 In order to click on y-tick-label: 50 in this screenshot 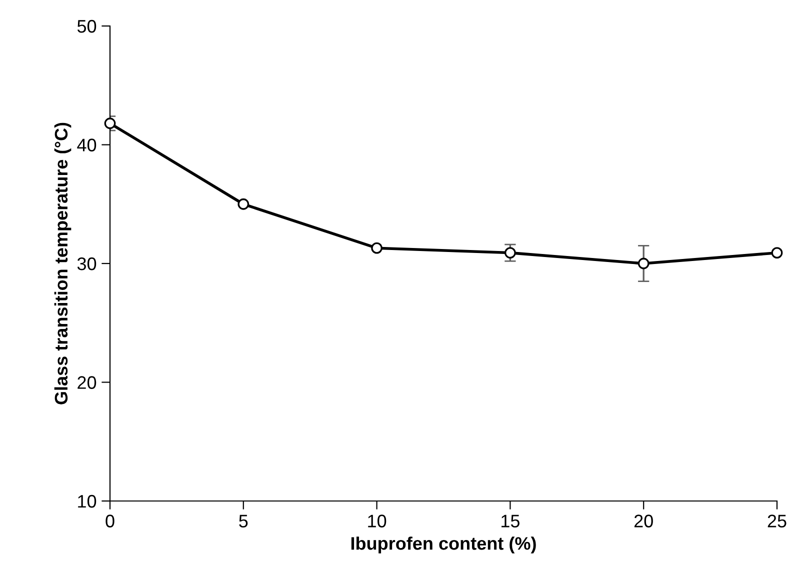, I will do `click(86, 26)`.